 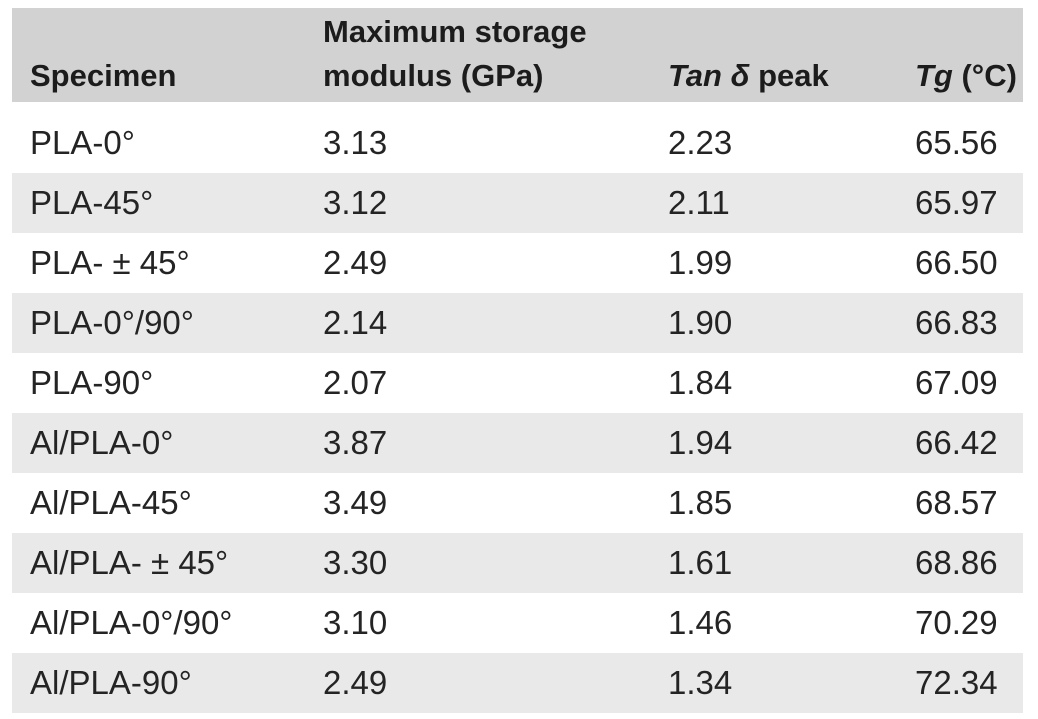 I want to click on tg-cell: 66.83, so click(x=956, y=322).